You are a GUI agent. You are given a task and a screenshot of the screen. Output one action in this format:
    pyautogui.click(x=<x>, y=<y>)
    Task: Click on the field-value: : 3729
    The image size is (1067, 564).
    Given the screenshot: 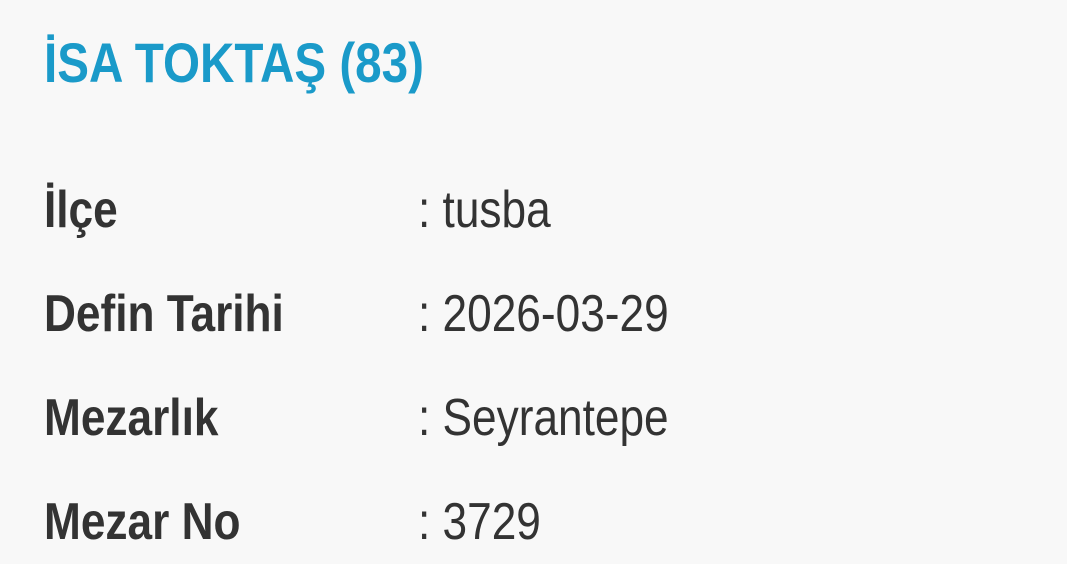 What is the action you would take?
    pyautogui.click(x=479, y=522)
    